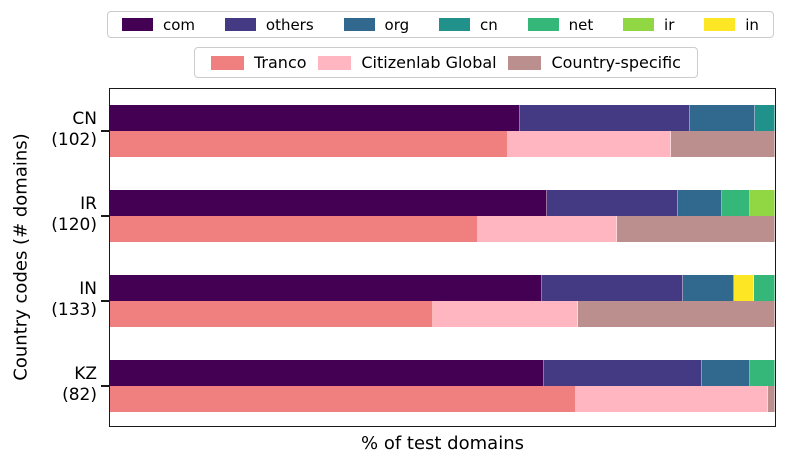 The image size is (787, 467). What do you see at coordinates (88, 204) in the screenshot?
I see `country-code-label: IR` at bounding box center [88, 204].